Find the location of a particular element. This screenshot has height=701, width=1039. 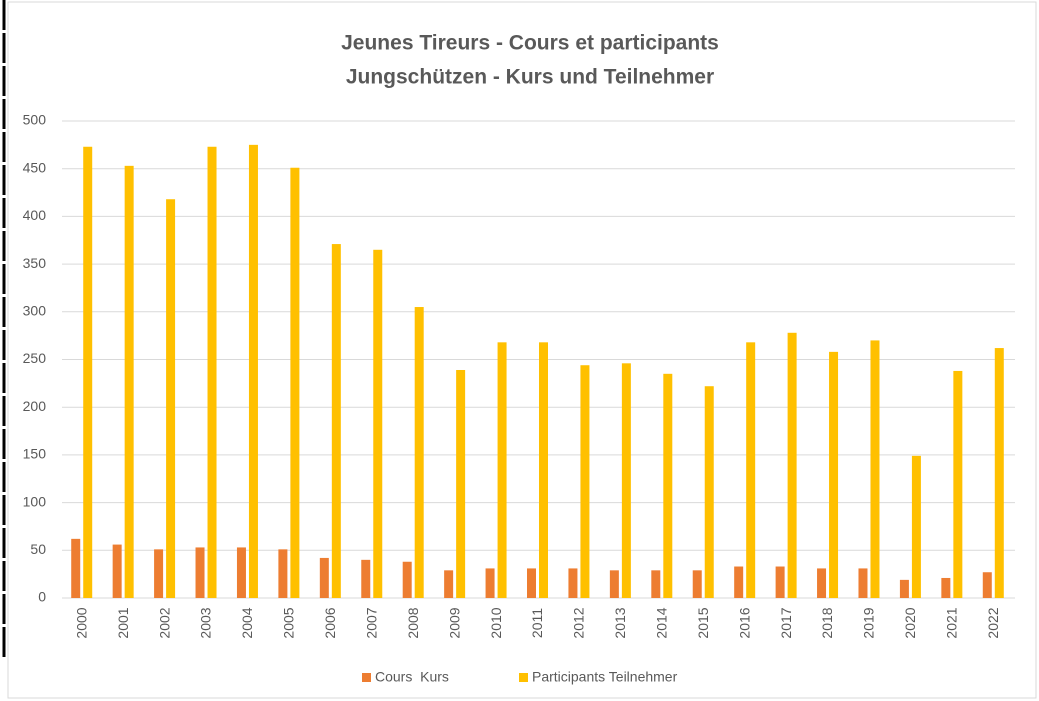

x-tick-label: 2014 is located at coordinates (662, 622).